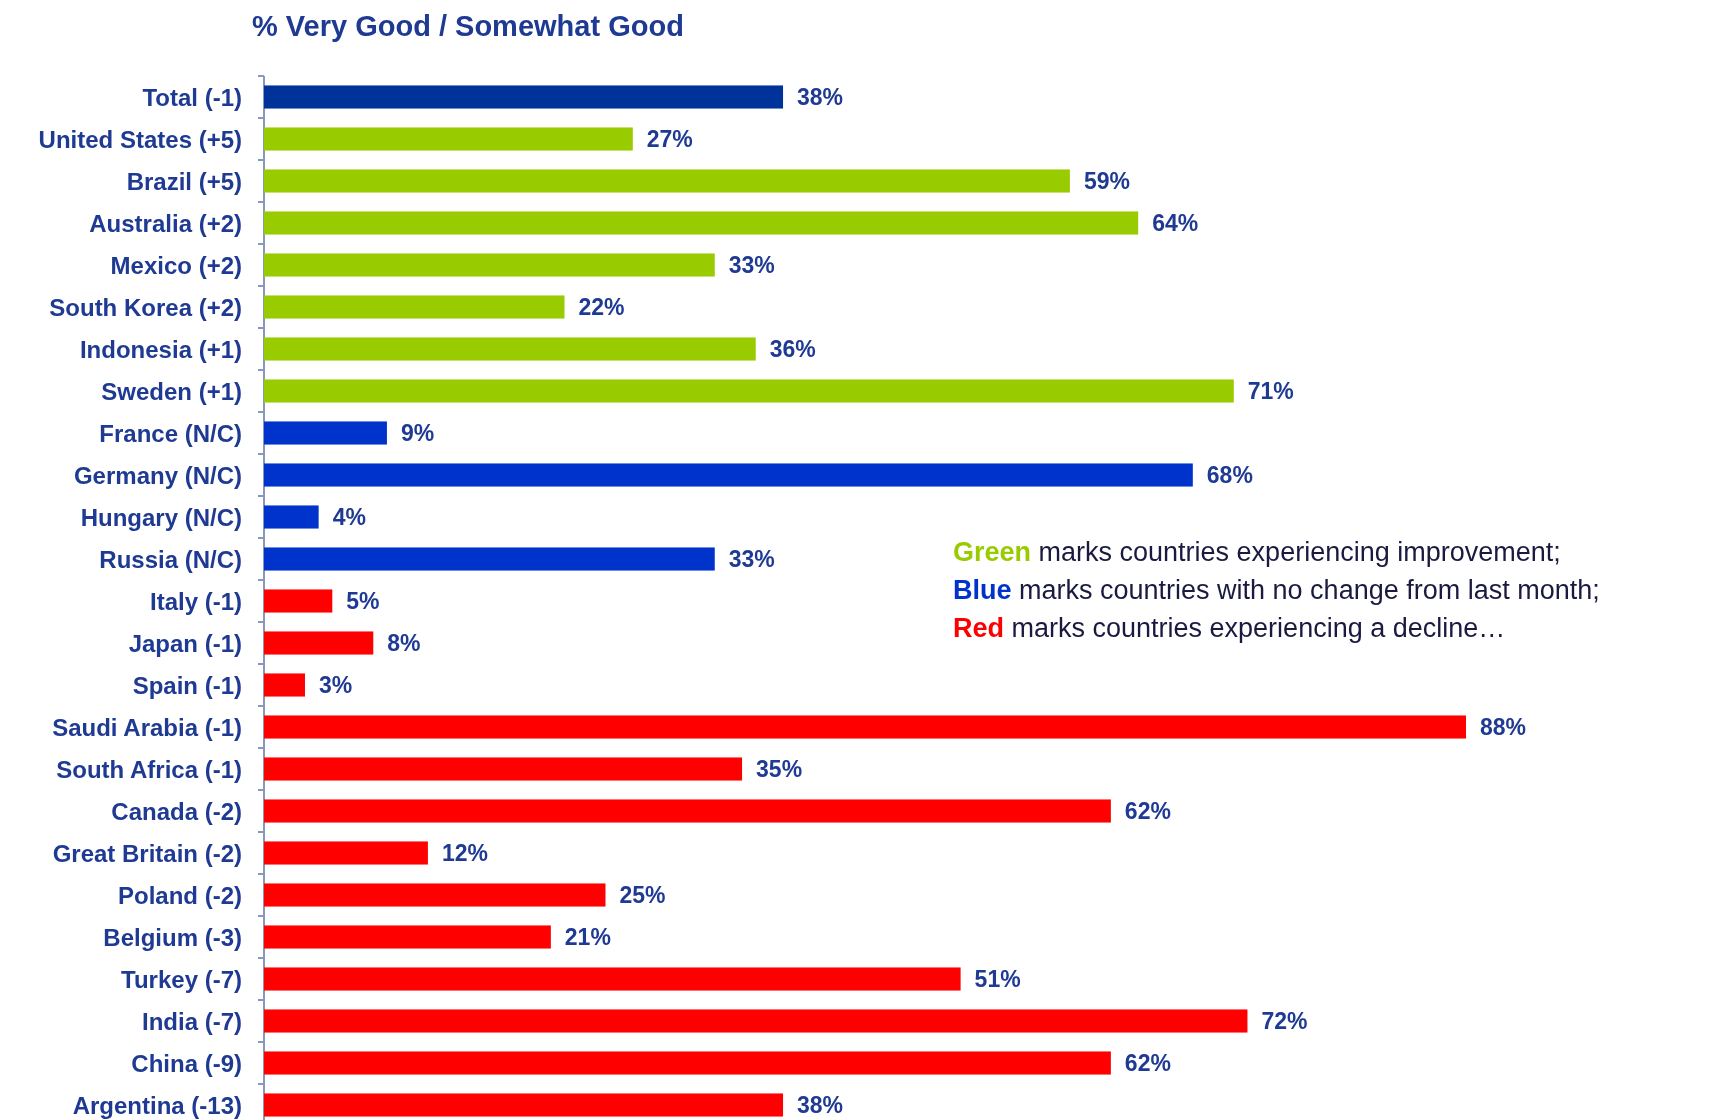 The image size is (1722, 1120). What do you see at coordinates (1229, 475) in the screenshot?
I see `data-label: 68%` at bounding box center [1229, 475].